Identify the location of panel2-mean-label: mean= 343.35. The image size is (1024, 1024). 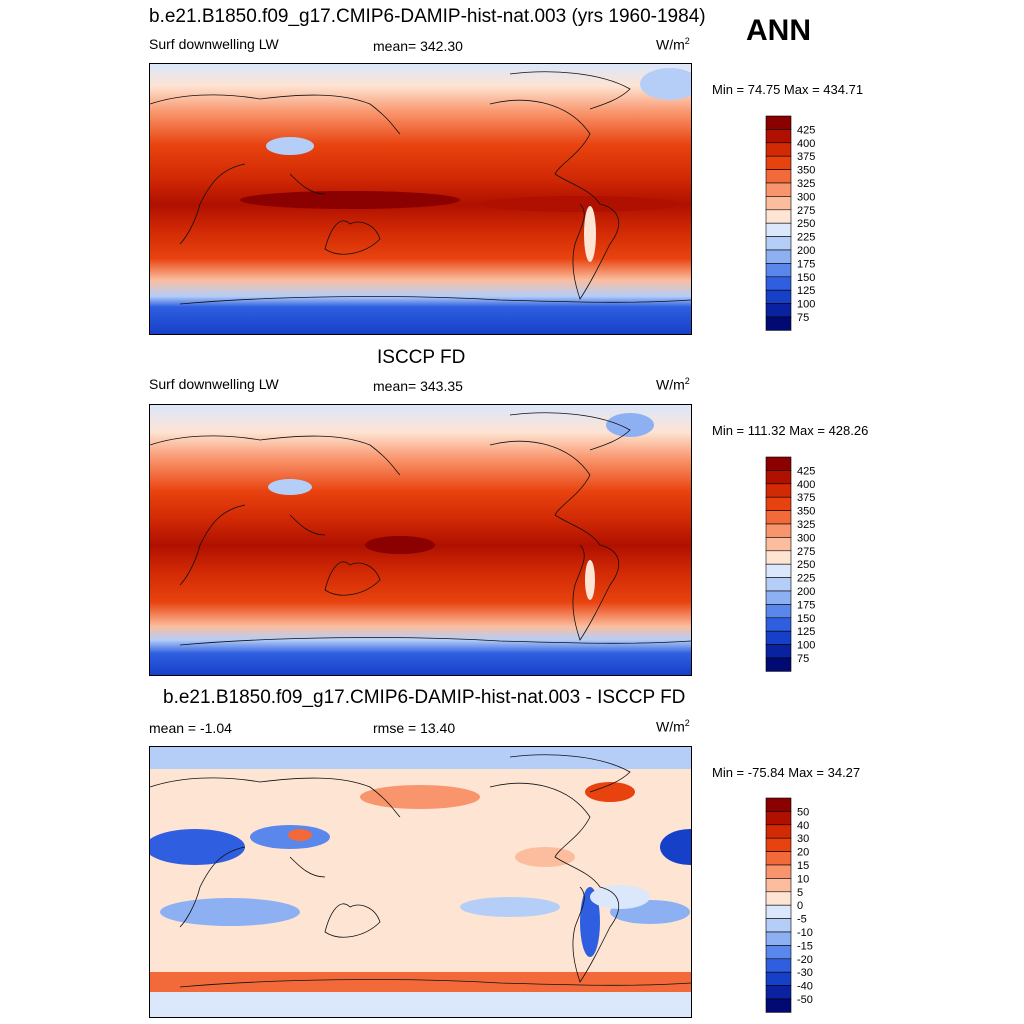
(418, 386).